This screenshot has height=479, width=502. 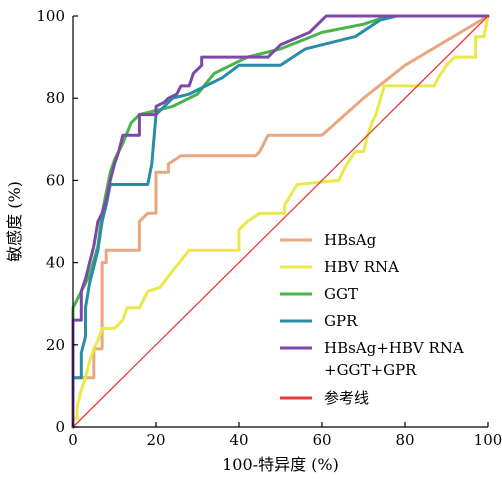 What do you see at coordinates (370, 370) in the screenshot?
I see `legend-label-4: +GGT+GPR` at bounding box center [370, 370].